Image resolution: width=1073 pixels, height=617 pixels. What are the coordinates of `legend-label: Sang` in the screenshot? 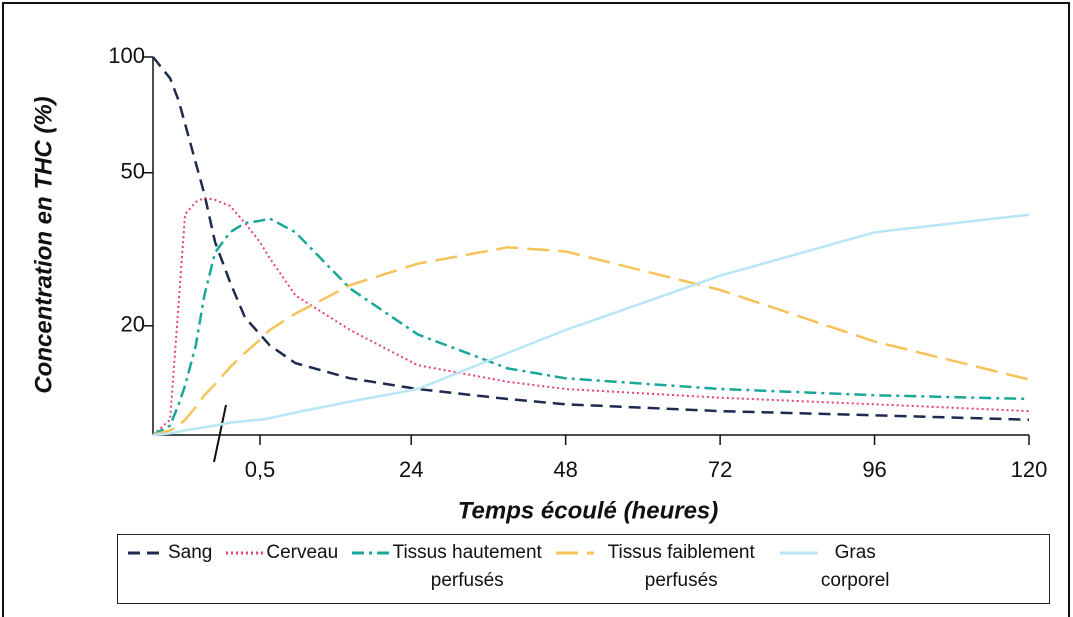 It's located at (190, 552).